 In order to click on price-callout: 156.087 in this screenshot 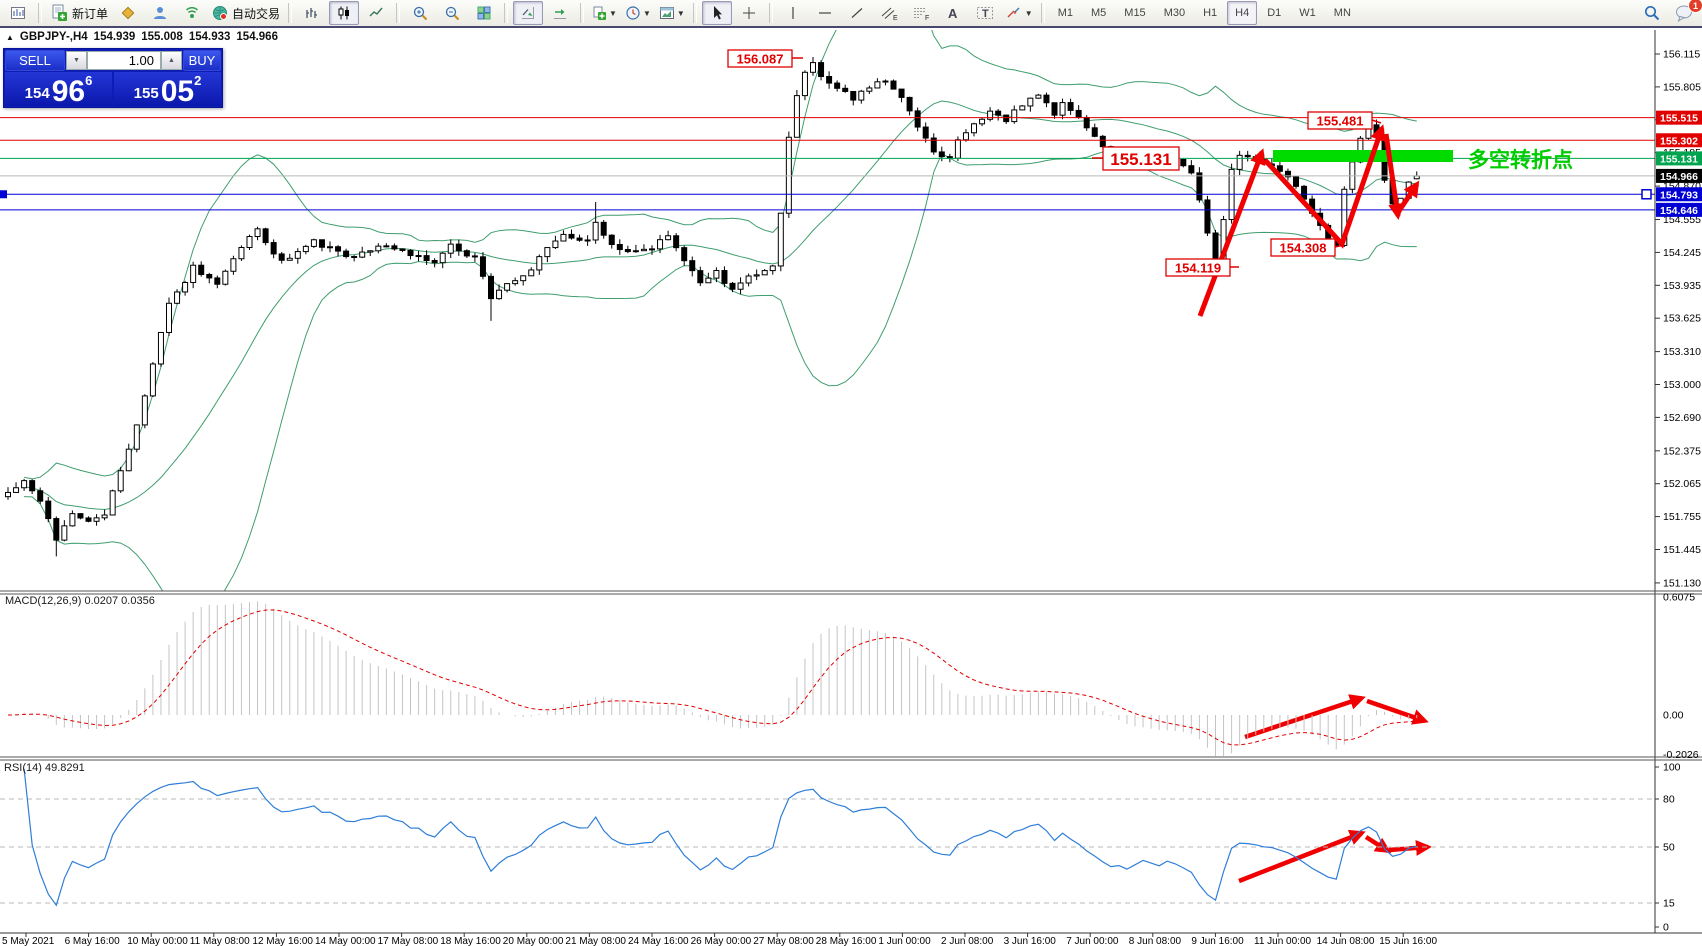, I will do `click(765, 58)`.